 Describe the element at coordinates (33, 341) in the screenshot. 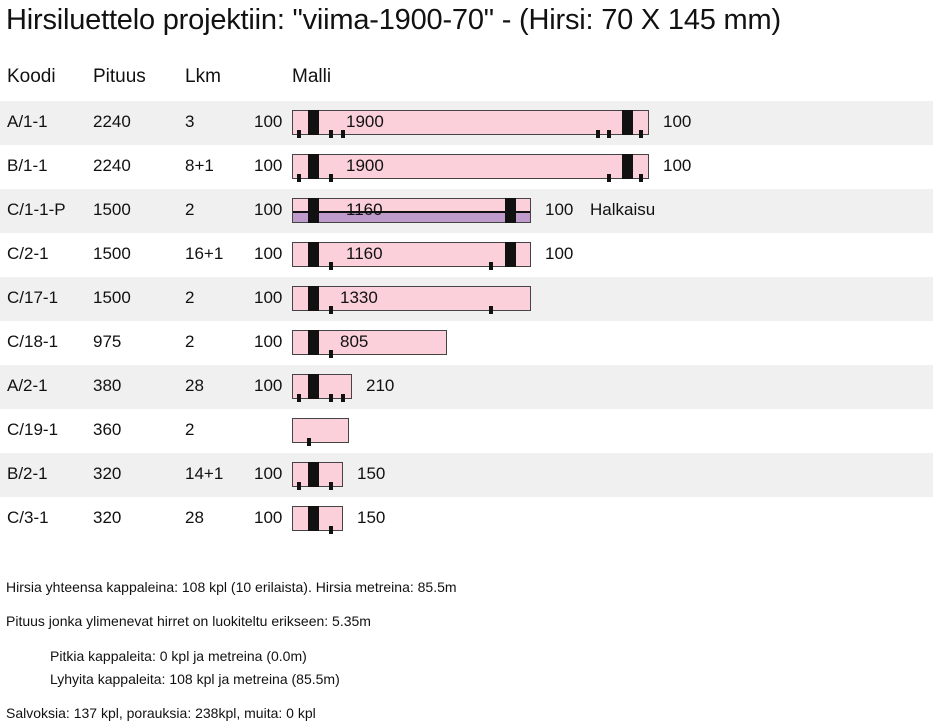

I see `log-code: C/18-1` at that location.